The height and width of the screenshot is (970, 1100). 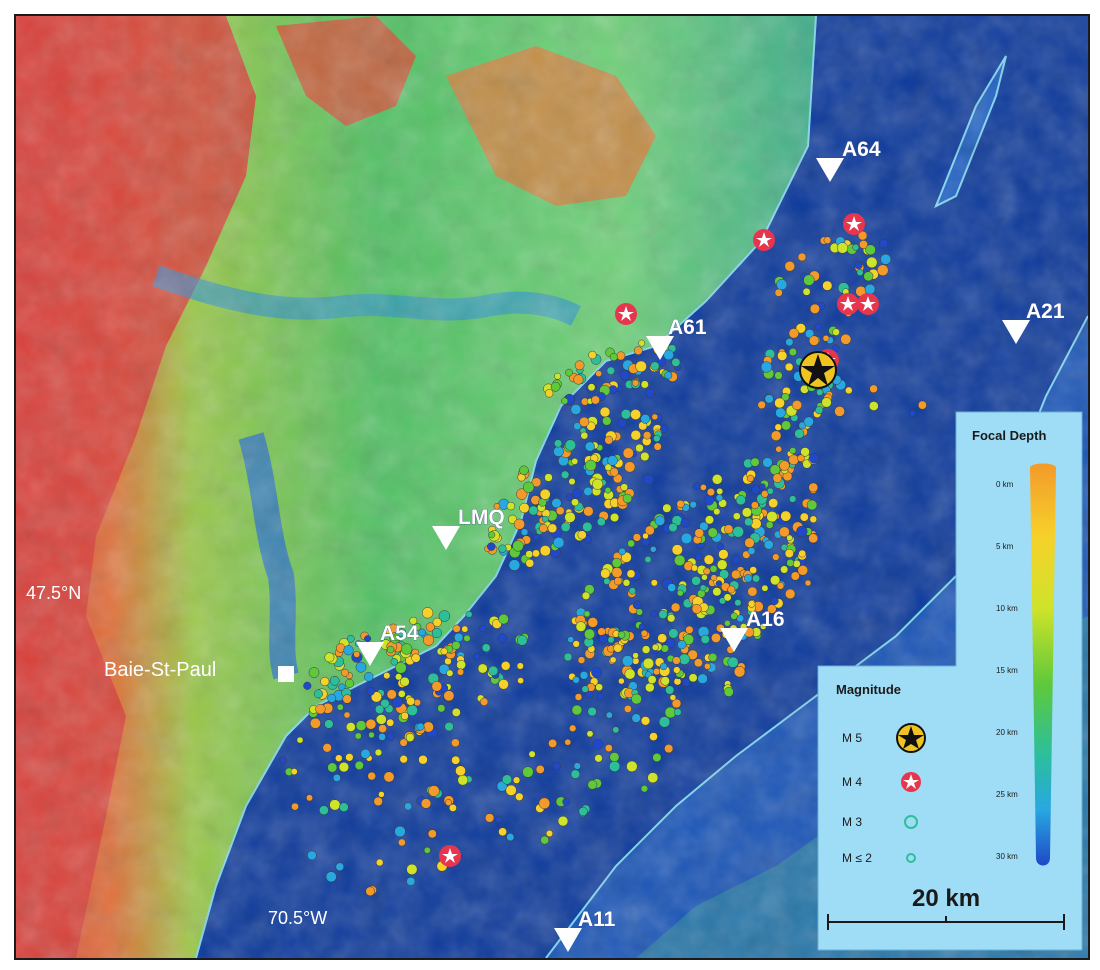 What do you see at coordinates (676, 338) in the screenshot?
I see `station-a61: A61` at bounding box center [676, 338].